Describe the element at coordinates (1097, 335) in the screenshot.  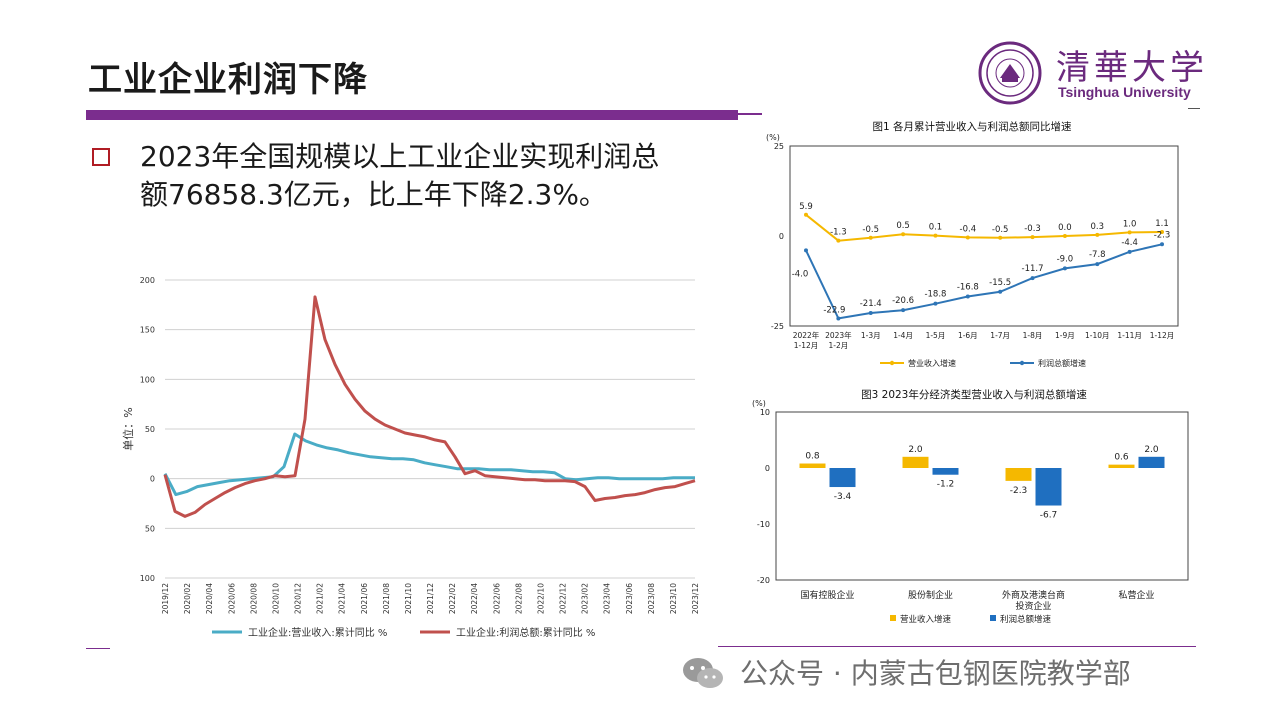
I see `x-tick-label: 1-10月` at that location.